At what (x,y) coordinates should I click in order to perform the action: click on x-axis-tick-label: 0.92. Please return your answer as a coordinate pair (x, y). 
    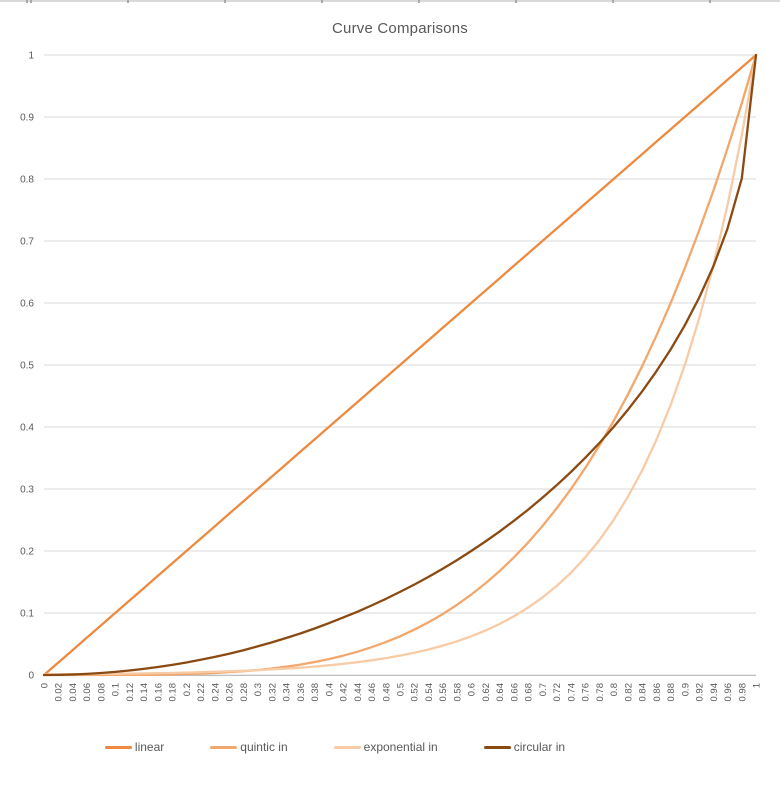
    Looking at the image, I should click on (700, 692).